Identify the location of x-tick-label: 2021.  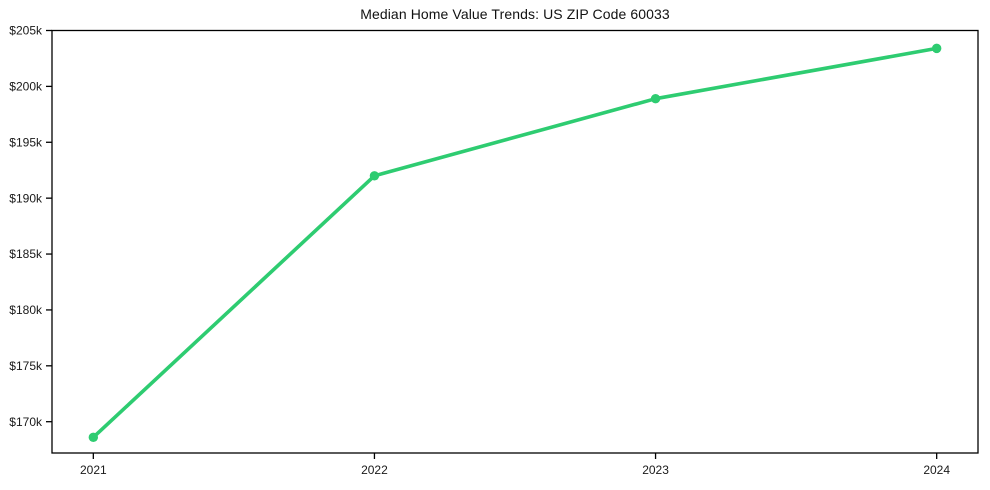
(93, 470).